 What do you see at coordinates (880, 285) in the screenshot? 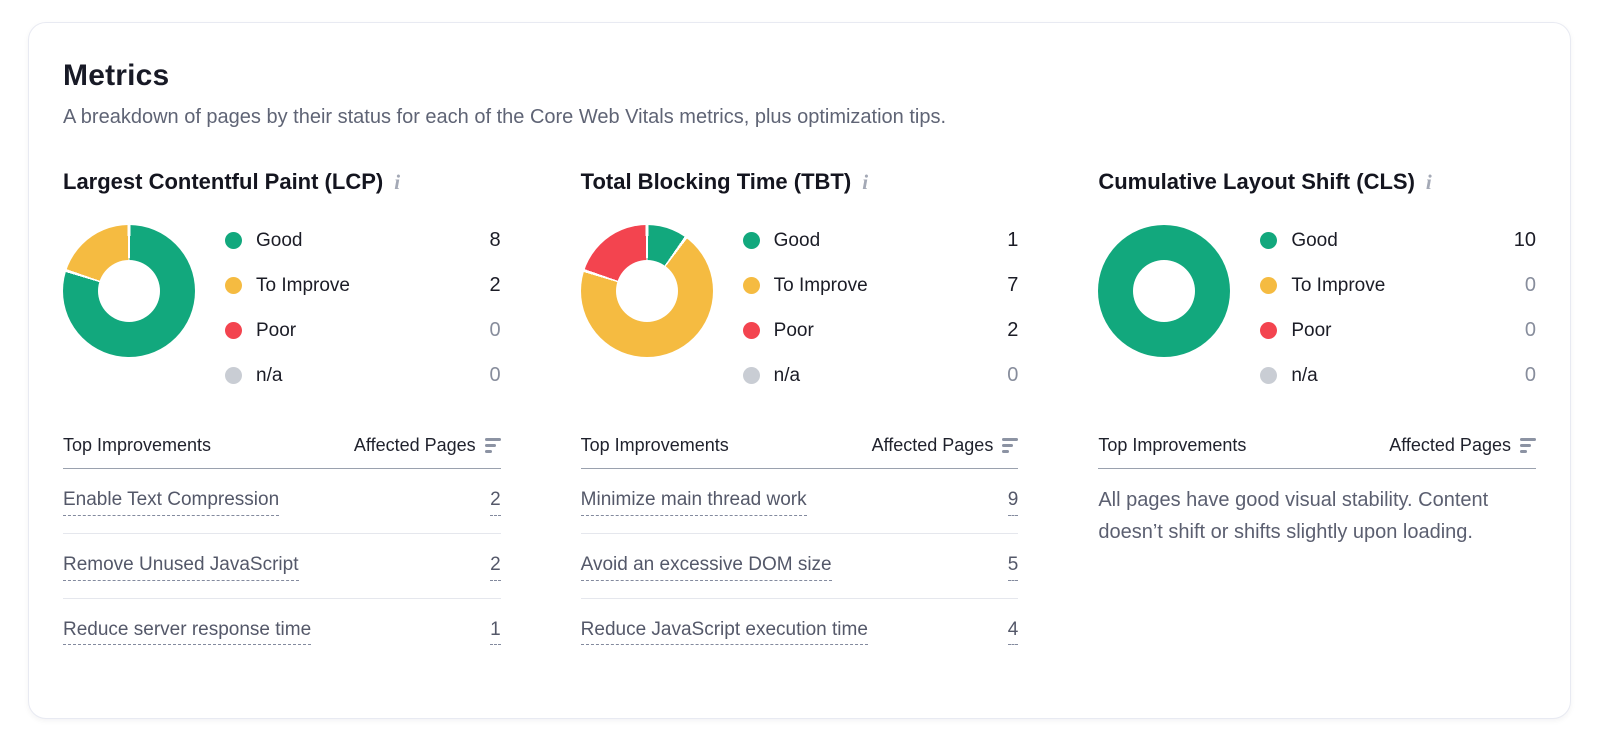
I see `legend-item-to-improve: To Improve 7` at bounding box center [880, 285].